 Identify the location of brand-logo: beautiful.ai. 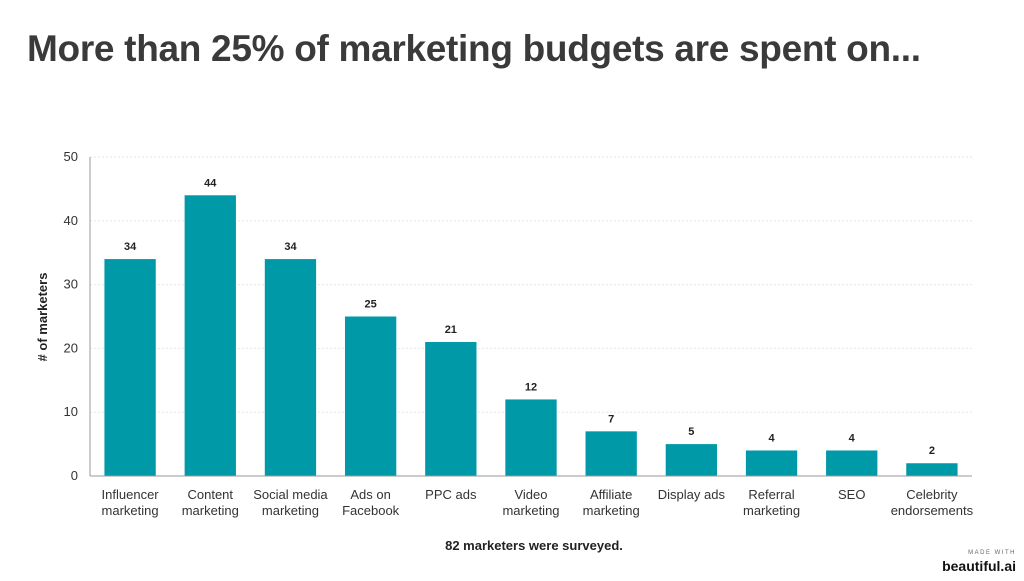
(979, 566).